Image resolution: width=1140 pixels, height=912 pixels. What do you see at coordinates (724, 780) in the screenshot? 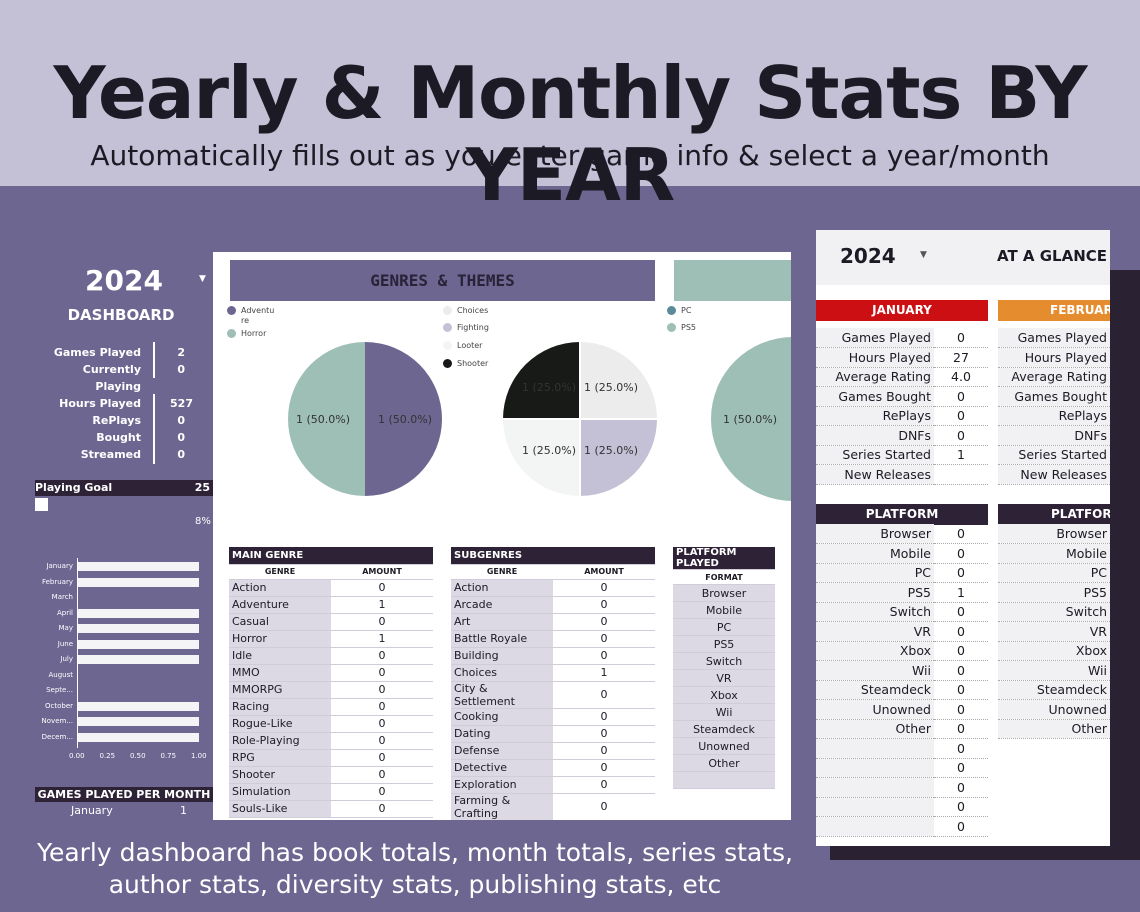
I see `table-row` at bounding box center [724, 780].